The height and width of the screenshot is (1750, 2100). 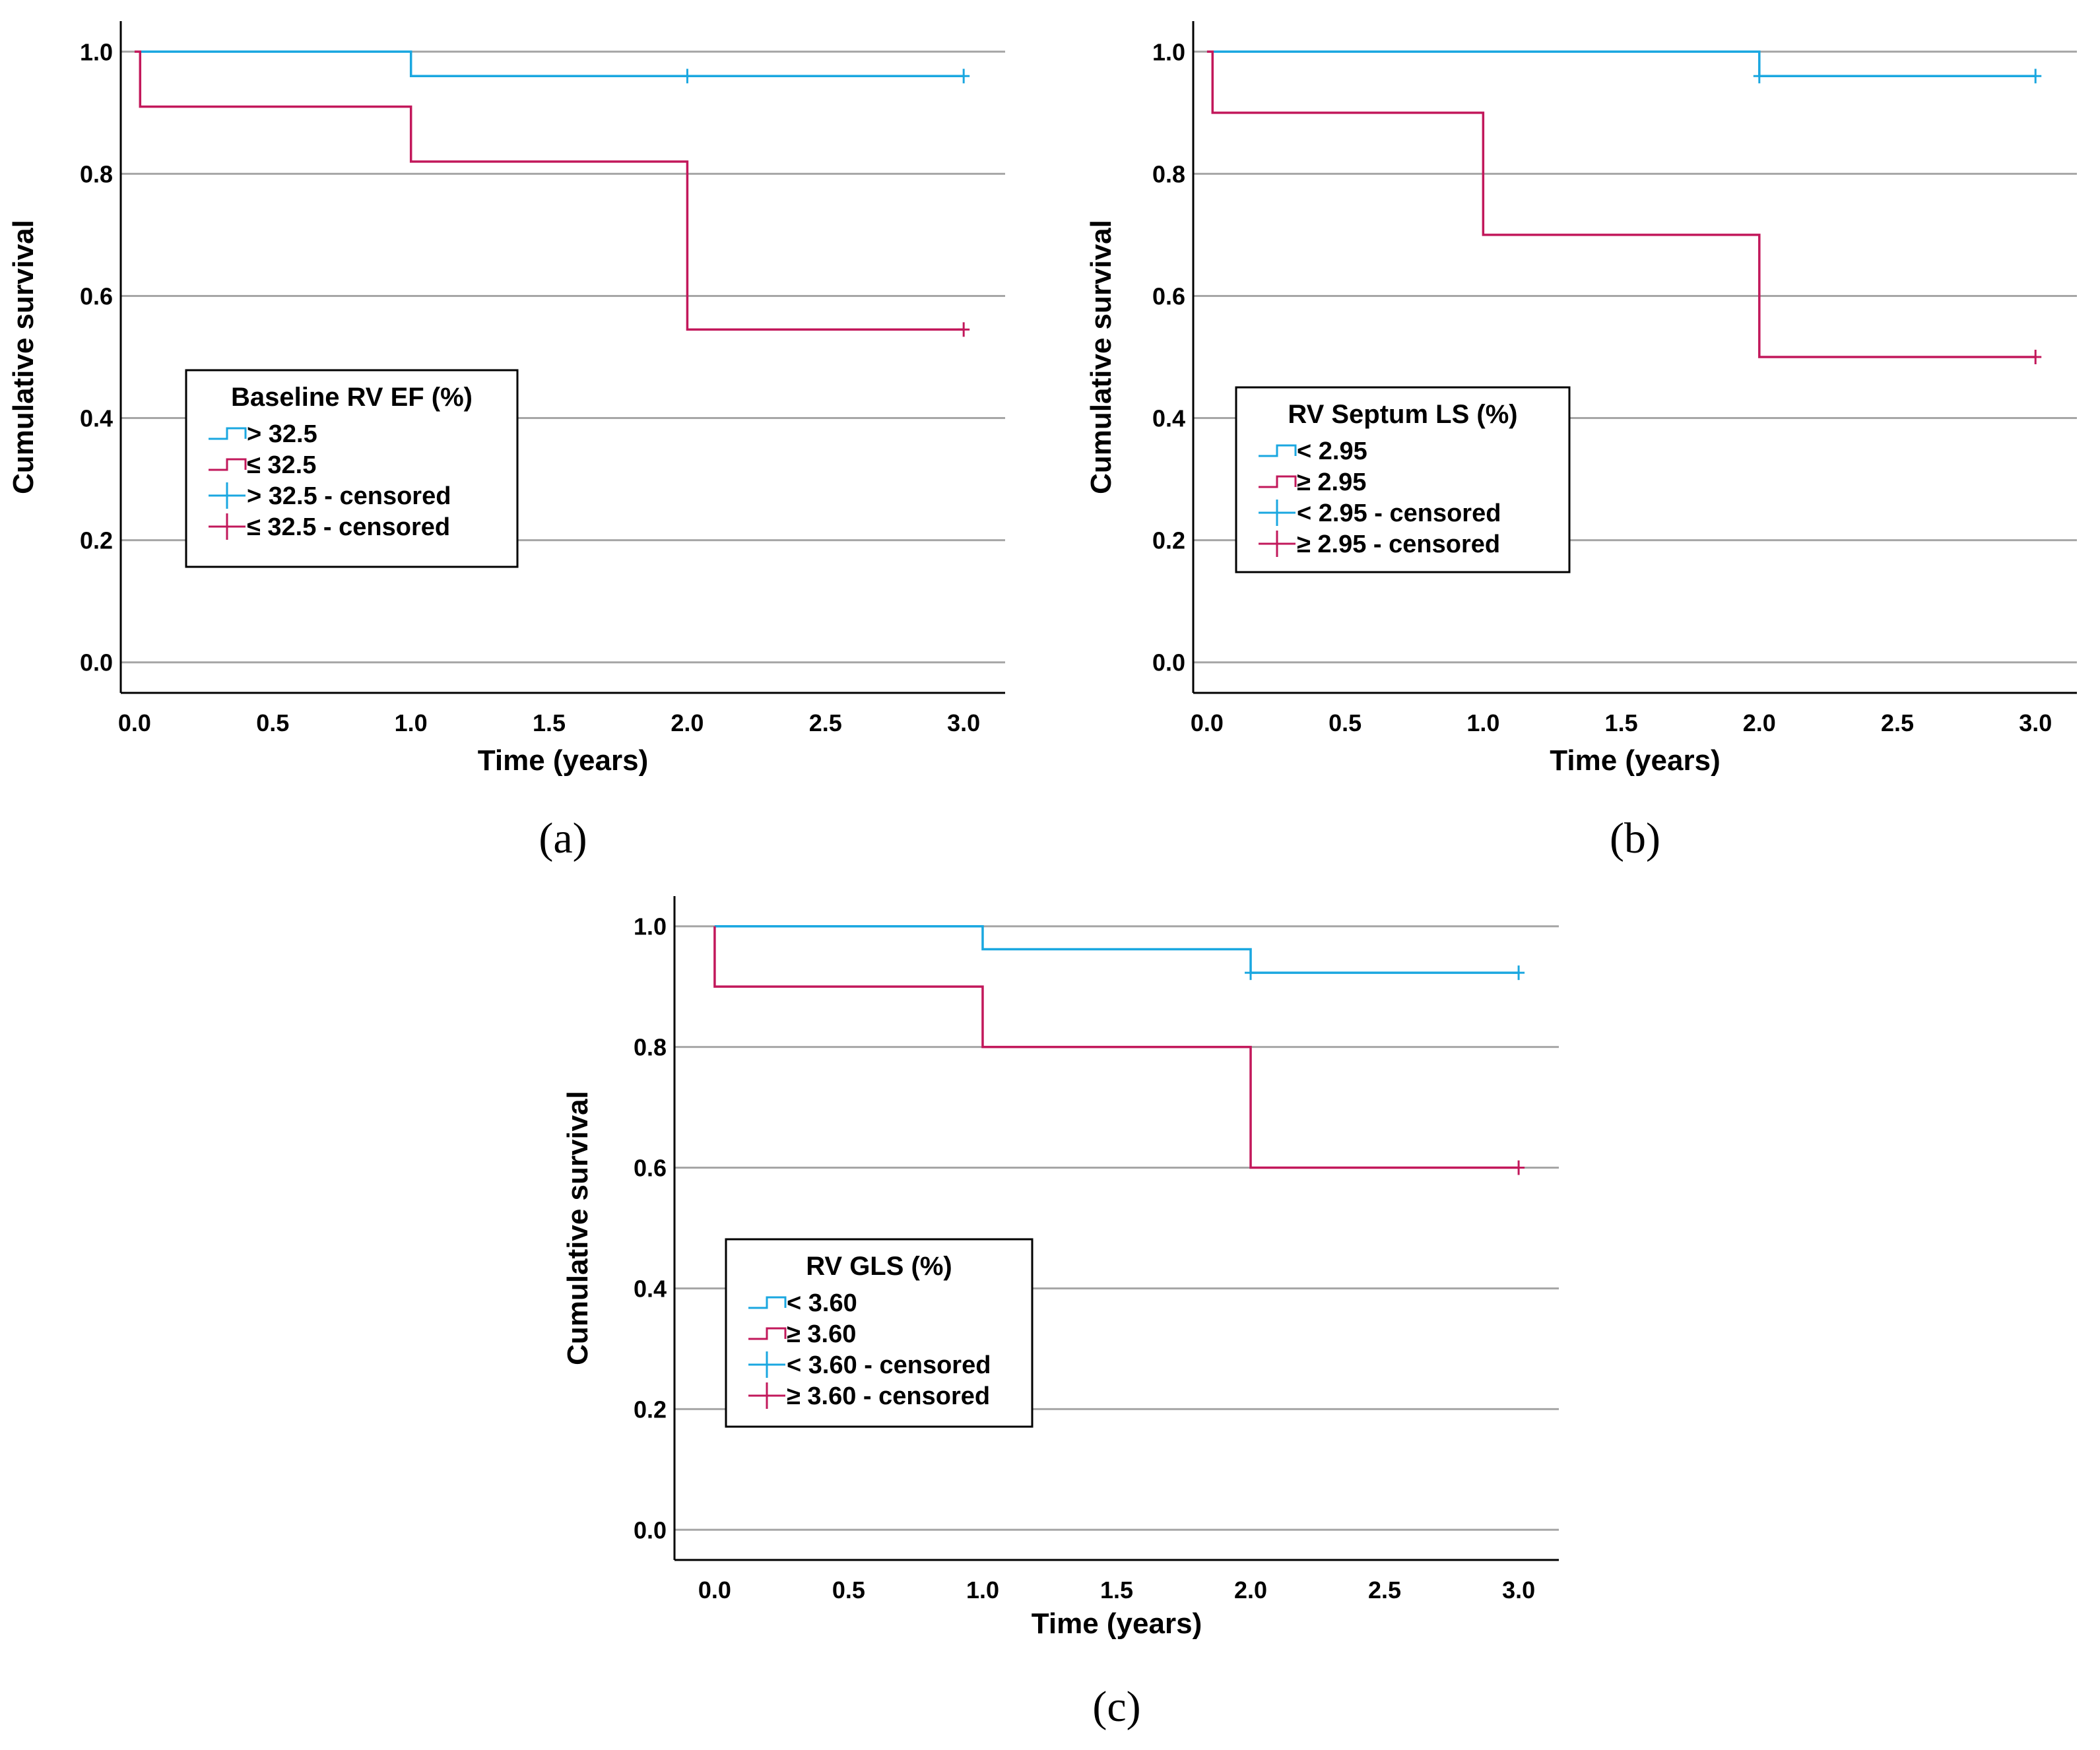 What do you see at coordinates (281, 465) in the screenshot?
I see `legend-entry: ≤ 32.5` at bounding box center [281, 465].